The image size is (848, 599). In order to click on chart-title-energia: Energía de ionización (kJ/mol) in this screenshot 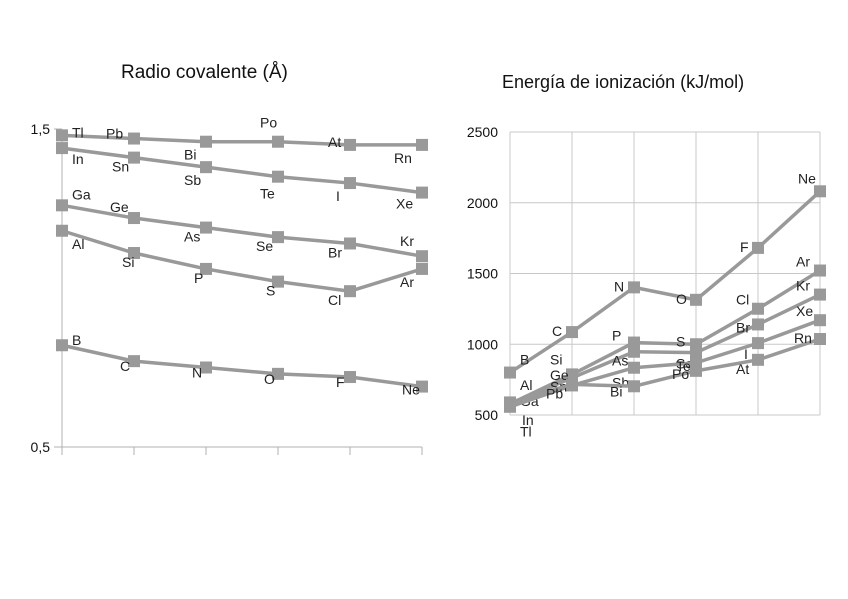, I will do `click(623, 82)`.